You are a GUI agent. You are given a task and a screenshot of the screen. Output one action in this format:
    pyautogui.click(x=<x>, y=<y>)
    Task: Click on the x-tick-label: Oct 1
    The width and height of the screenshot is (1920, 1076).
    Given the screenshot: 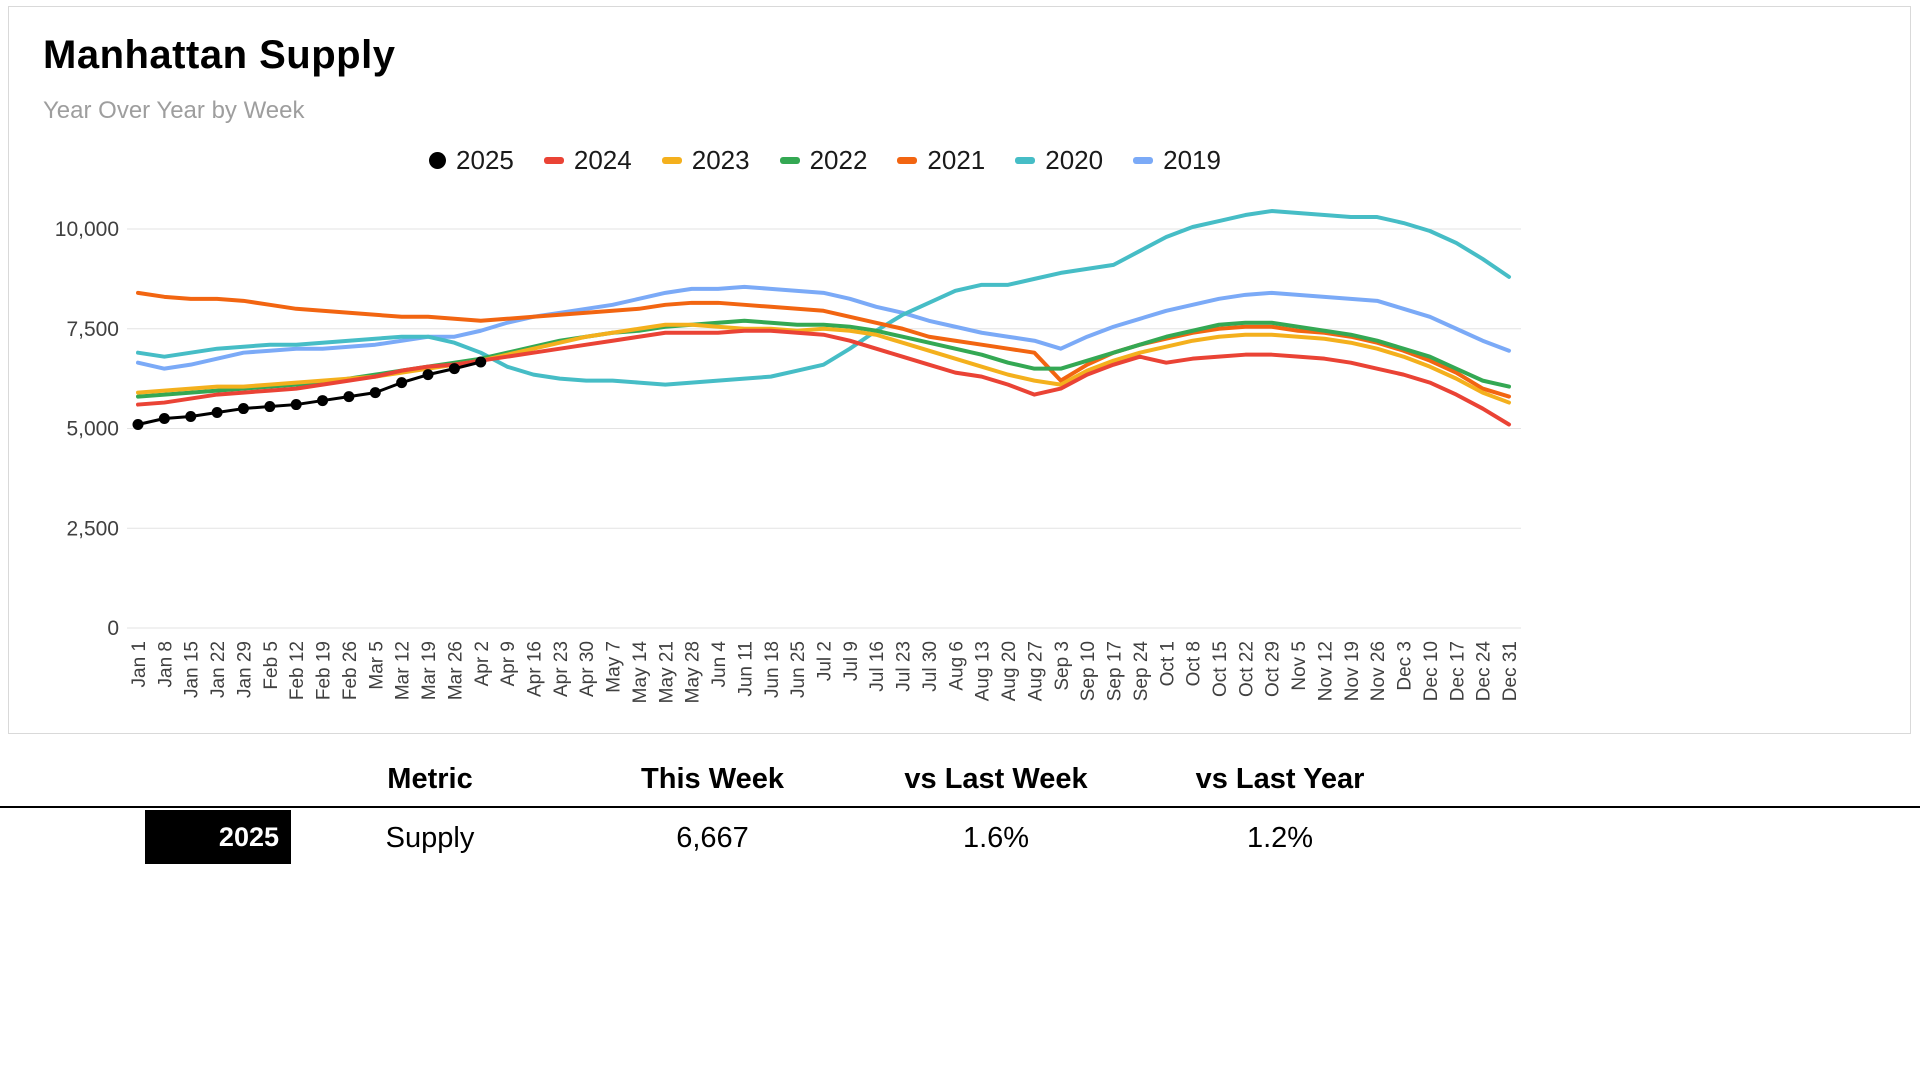 What is the action you would take?
    pyautogui.click(x=1167, y=663)
    